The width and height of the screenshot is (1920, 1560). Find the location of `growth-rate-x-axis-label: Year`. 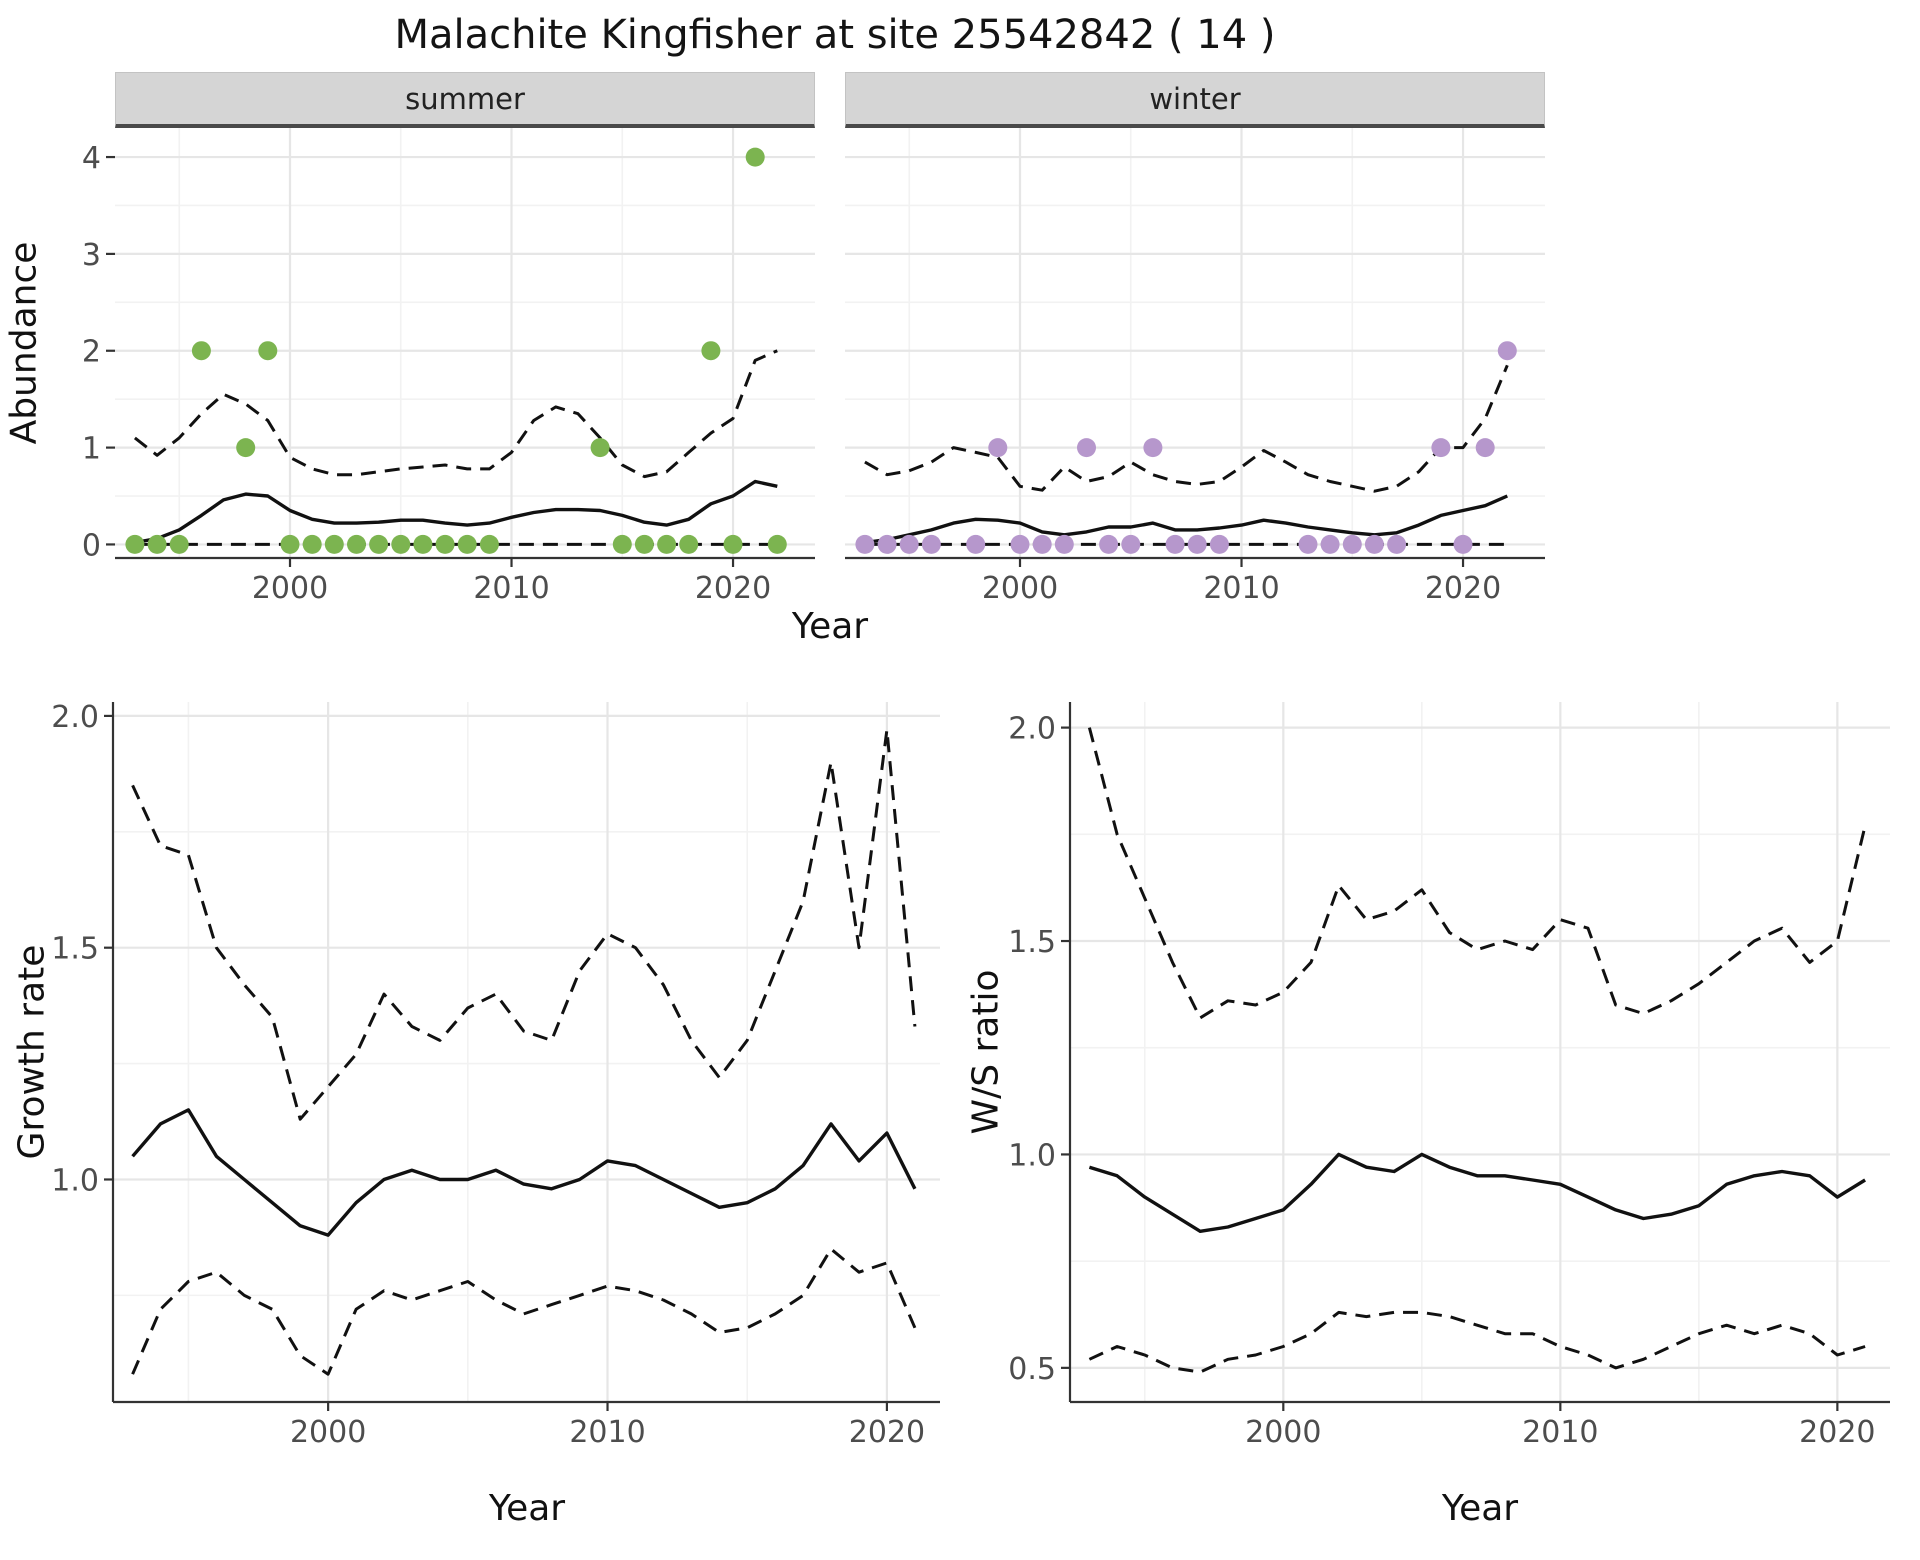

growth-rate-x-axis-label: Year is located at coordinates (527, 1508).